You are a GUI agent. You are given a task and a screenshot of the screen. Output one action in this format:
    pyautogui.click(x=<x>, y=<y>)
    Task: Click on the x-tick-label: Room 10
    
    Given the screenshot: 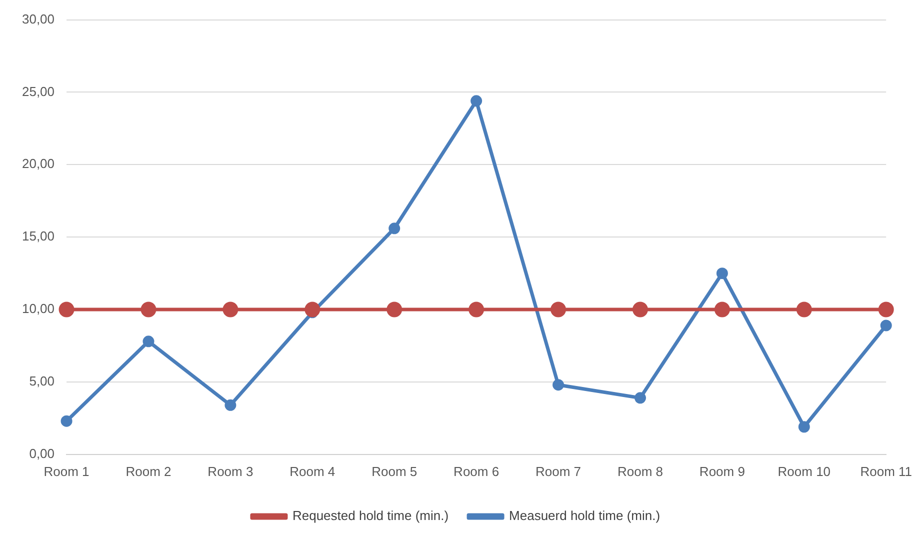 What is the action you would take?
    pyautogui.click(x=804, y=471)
    